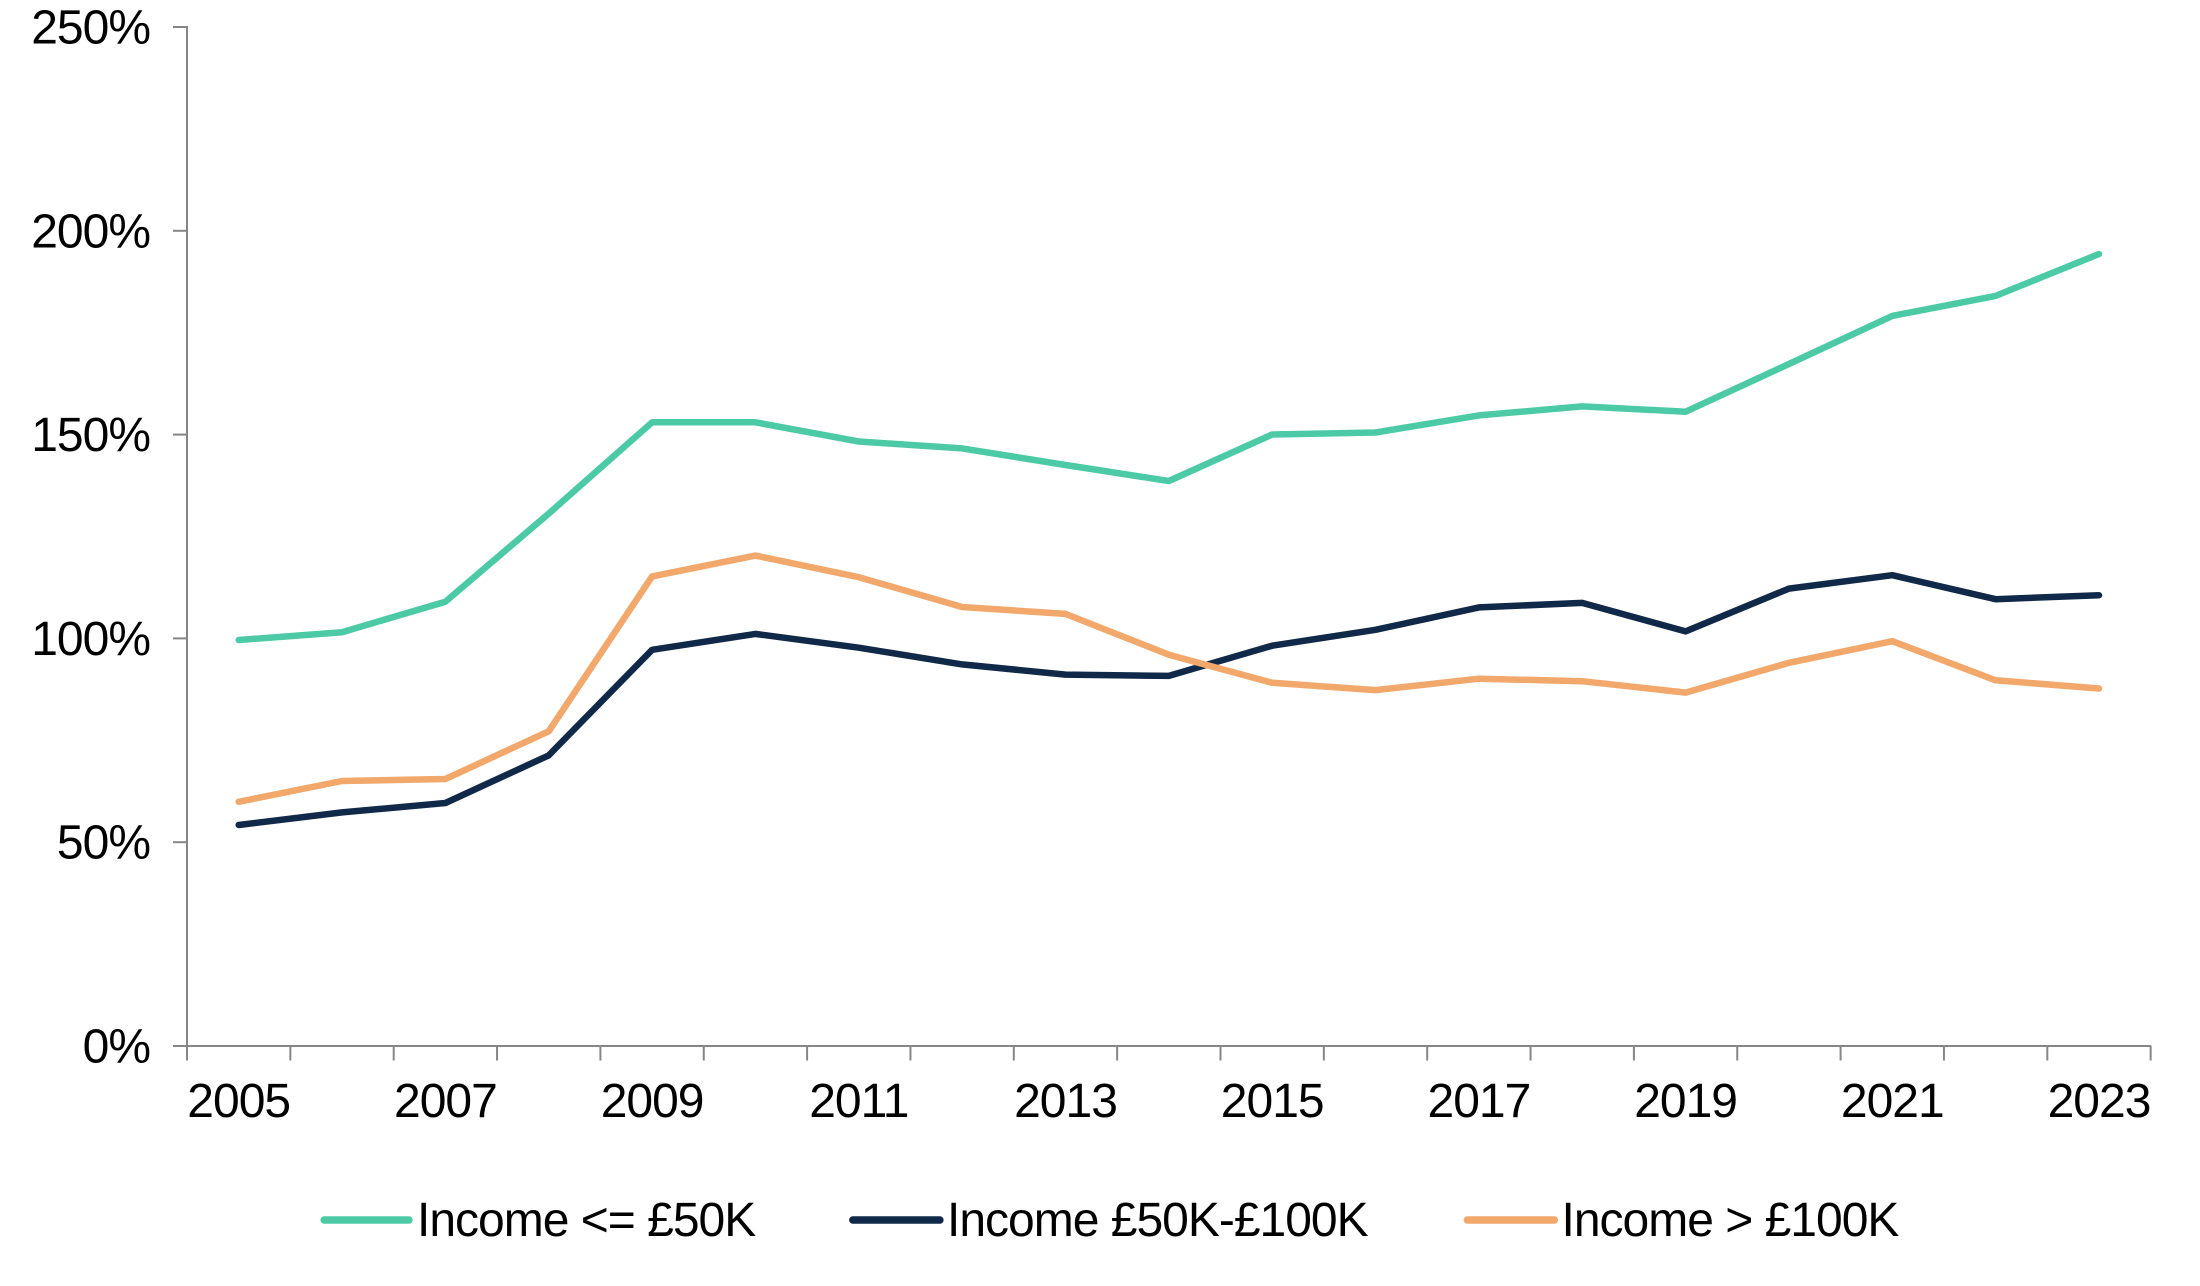 The image size is (2200, 1286). What do you see at coordinates (1685, 1101) in the screenshot?
I see `svg-text: 2019` at bounding box center [1685, 1101].